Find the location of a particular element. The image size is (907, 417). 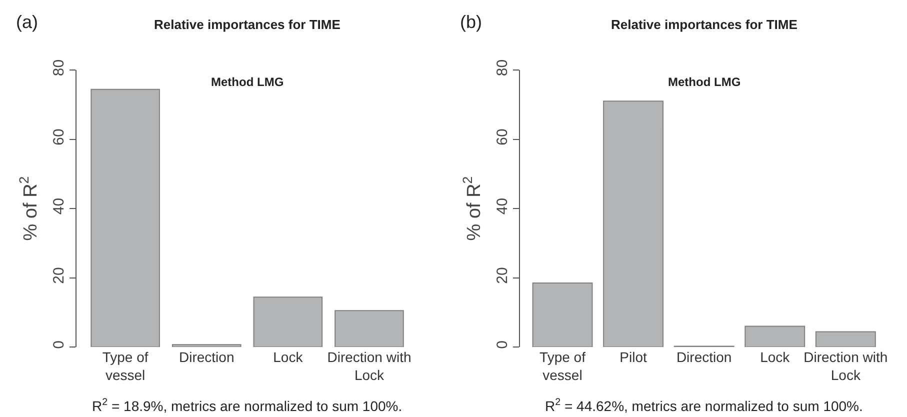

text: (b) is located at coordinates (471, 22).